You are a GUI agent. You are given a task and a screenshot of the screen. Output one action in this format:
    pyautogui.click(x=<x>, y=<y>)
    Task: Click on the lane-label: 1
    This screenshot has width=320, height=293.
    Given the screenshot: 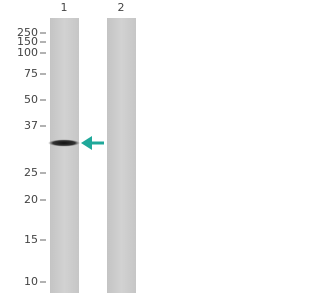 What is the action you would take?
    pyautogui.click(x=64, y=7)
    